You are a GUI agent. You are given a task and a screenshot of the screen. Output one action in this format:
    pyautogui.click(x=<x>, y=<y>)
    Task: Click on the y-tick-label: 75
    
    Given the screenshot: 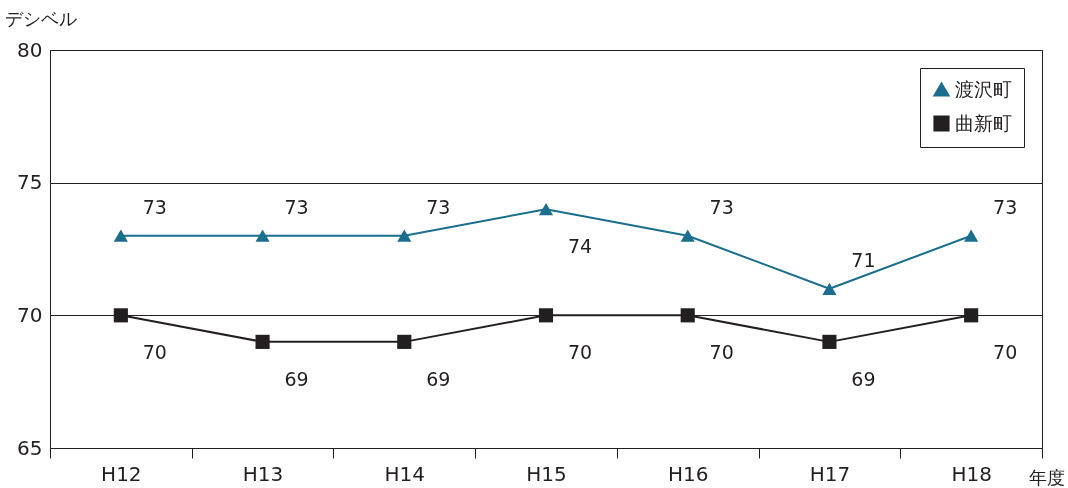 What is the action you would take?
    pyautogui.click(x=30, y=182)
    